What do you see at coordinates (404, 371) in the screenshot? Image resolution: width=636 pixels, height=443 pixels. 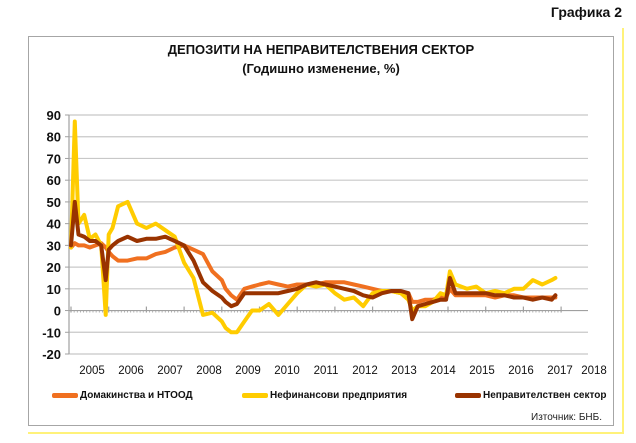 I see `x-tick-label: 2013` at bounding box center [404, 371].